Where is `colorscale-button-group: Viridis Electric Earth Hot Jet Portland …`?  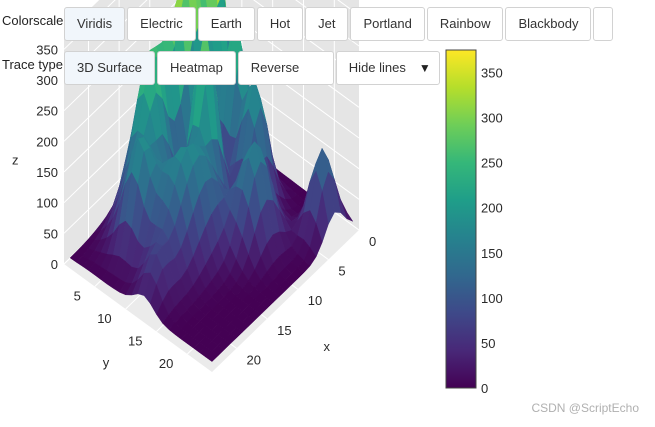 colorscale-button-group: Viridis Electric Earth Hot Jet Portland … is located at coordinates (339, 24).